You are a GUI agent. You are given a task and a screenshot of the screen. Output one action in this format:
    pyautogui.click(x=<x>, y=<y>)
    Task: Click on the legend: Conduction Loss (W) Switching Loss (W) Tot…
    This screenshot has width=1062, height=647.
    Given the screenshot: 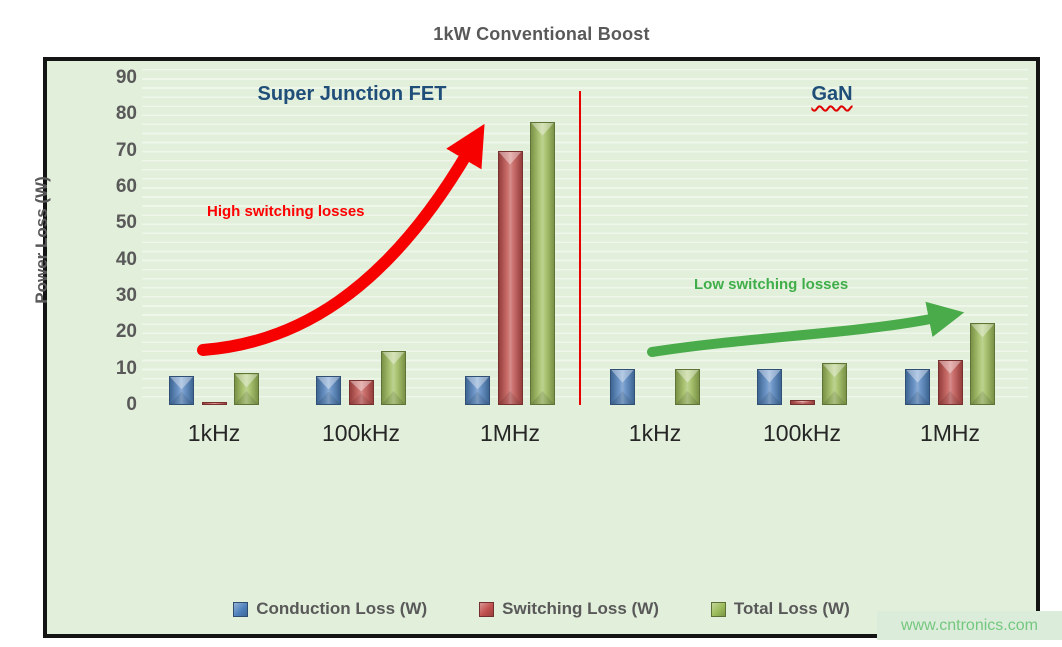 What is the action you would take?
    pyautogui.click(x=541, y=609)
    